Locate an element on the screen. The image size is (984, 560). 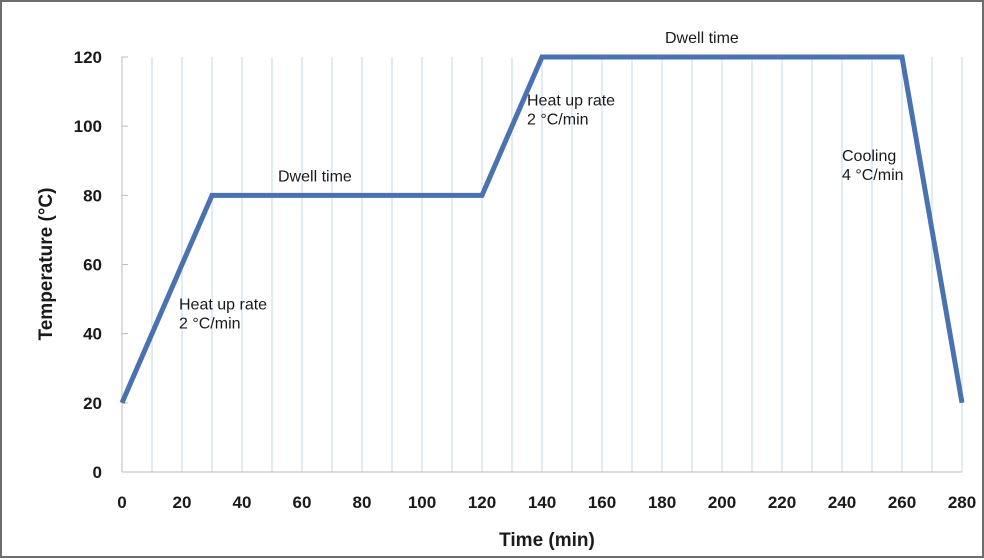
x-axis-title: Time (min) is located at coordinates (547, 540).